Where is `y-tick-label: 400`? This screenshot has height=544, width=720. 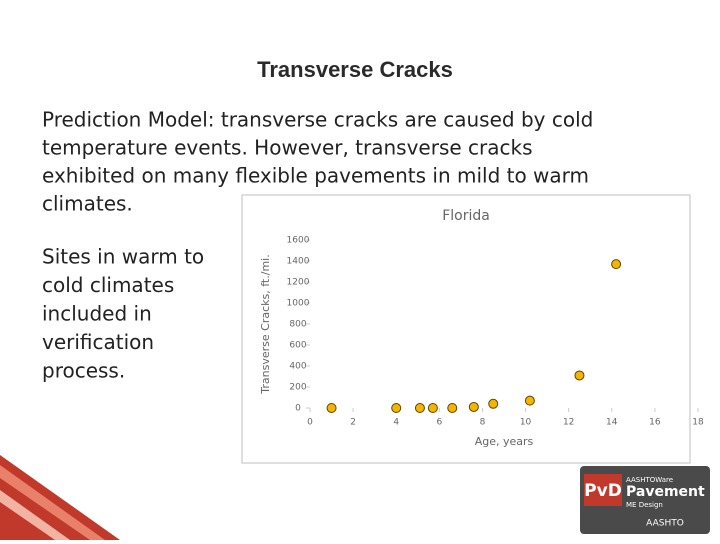
y-tick-label: 400 is located at coordinates (297, 367).